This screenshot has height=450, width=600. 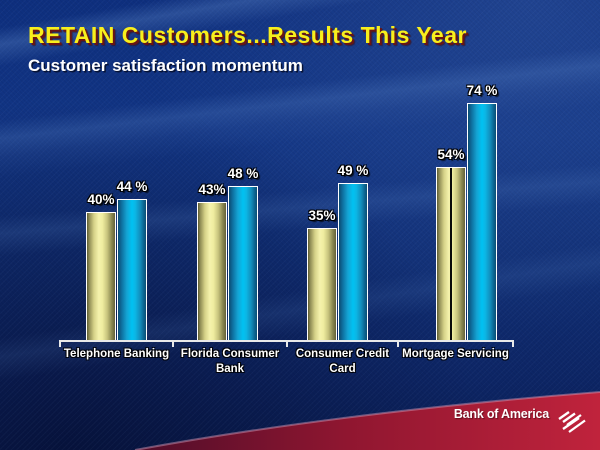 I want to click on bar-mortgage-servicing-current-period, so click(x=482, y=221).